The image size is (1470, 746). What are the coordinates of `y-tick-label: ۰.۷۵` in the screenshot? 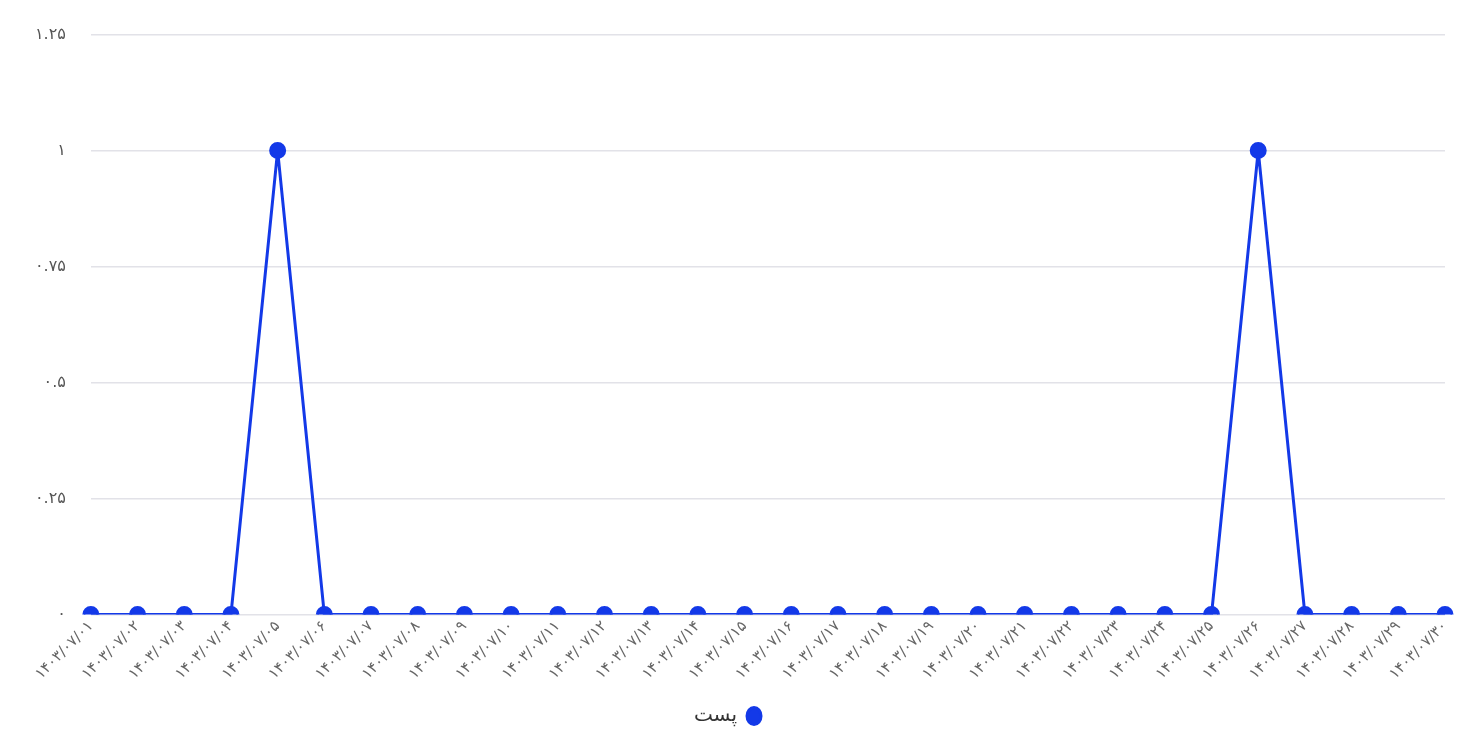 It's located at (50, 265).